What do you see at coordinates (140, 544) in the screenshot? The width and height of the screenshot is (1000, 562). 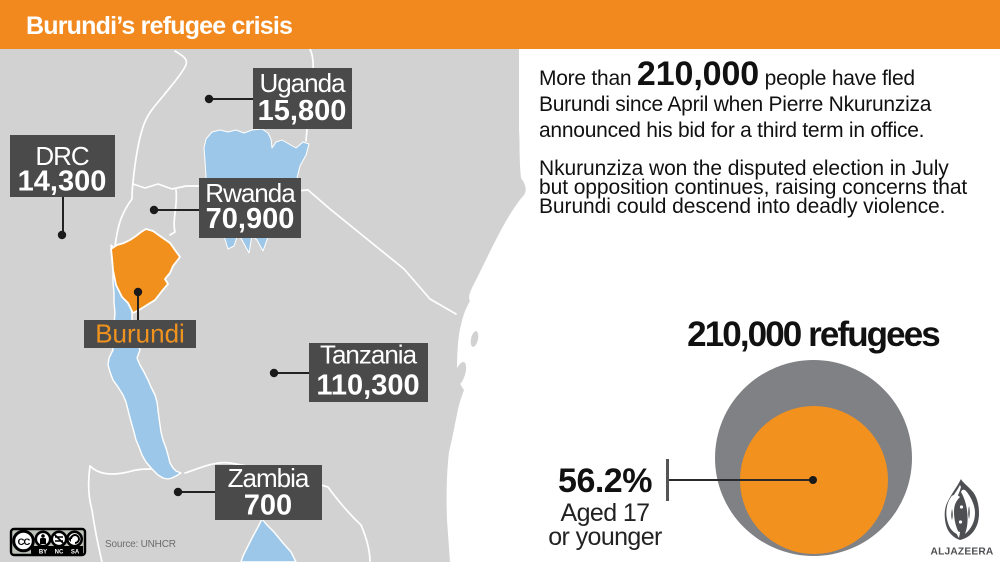 I see `svg-text: Source: UNHCR` at bounding box center [140, 544].